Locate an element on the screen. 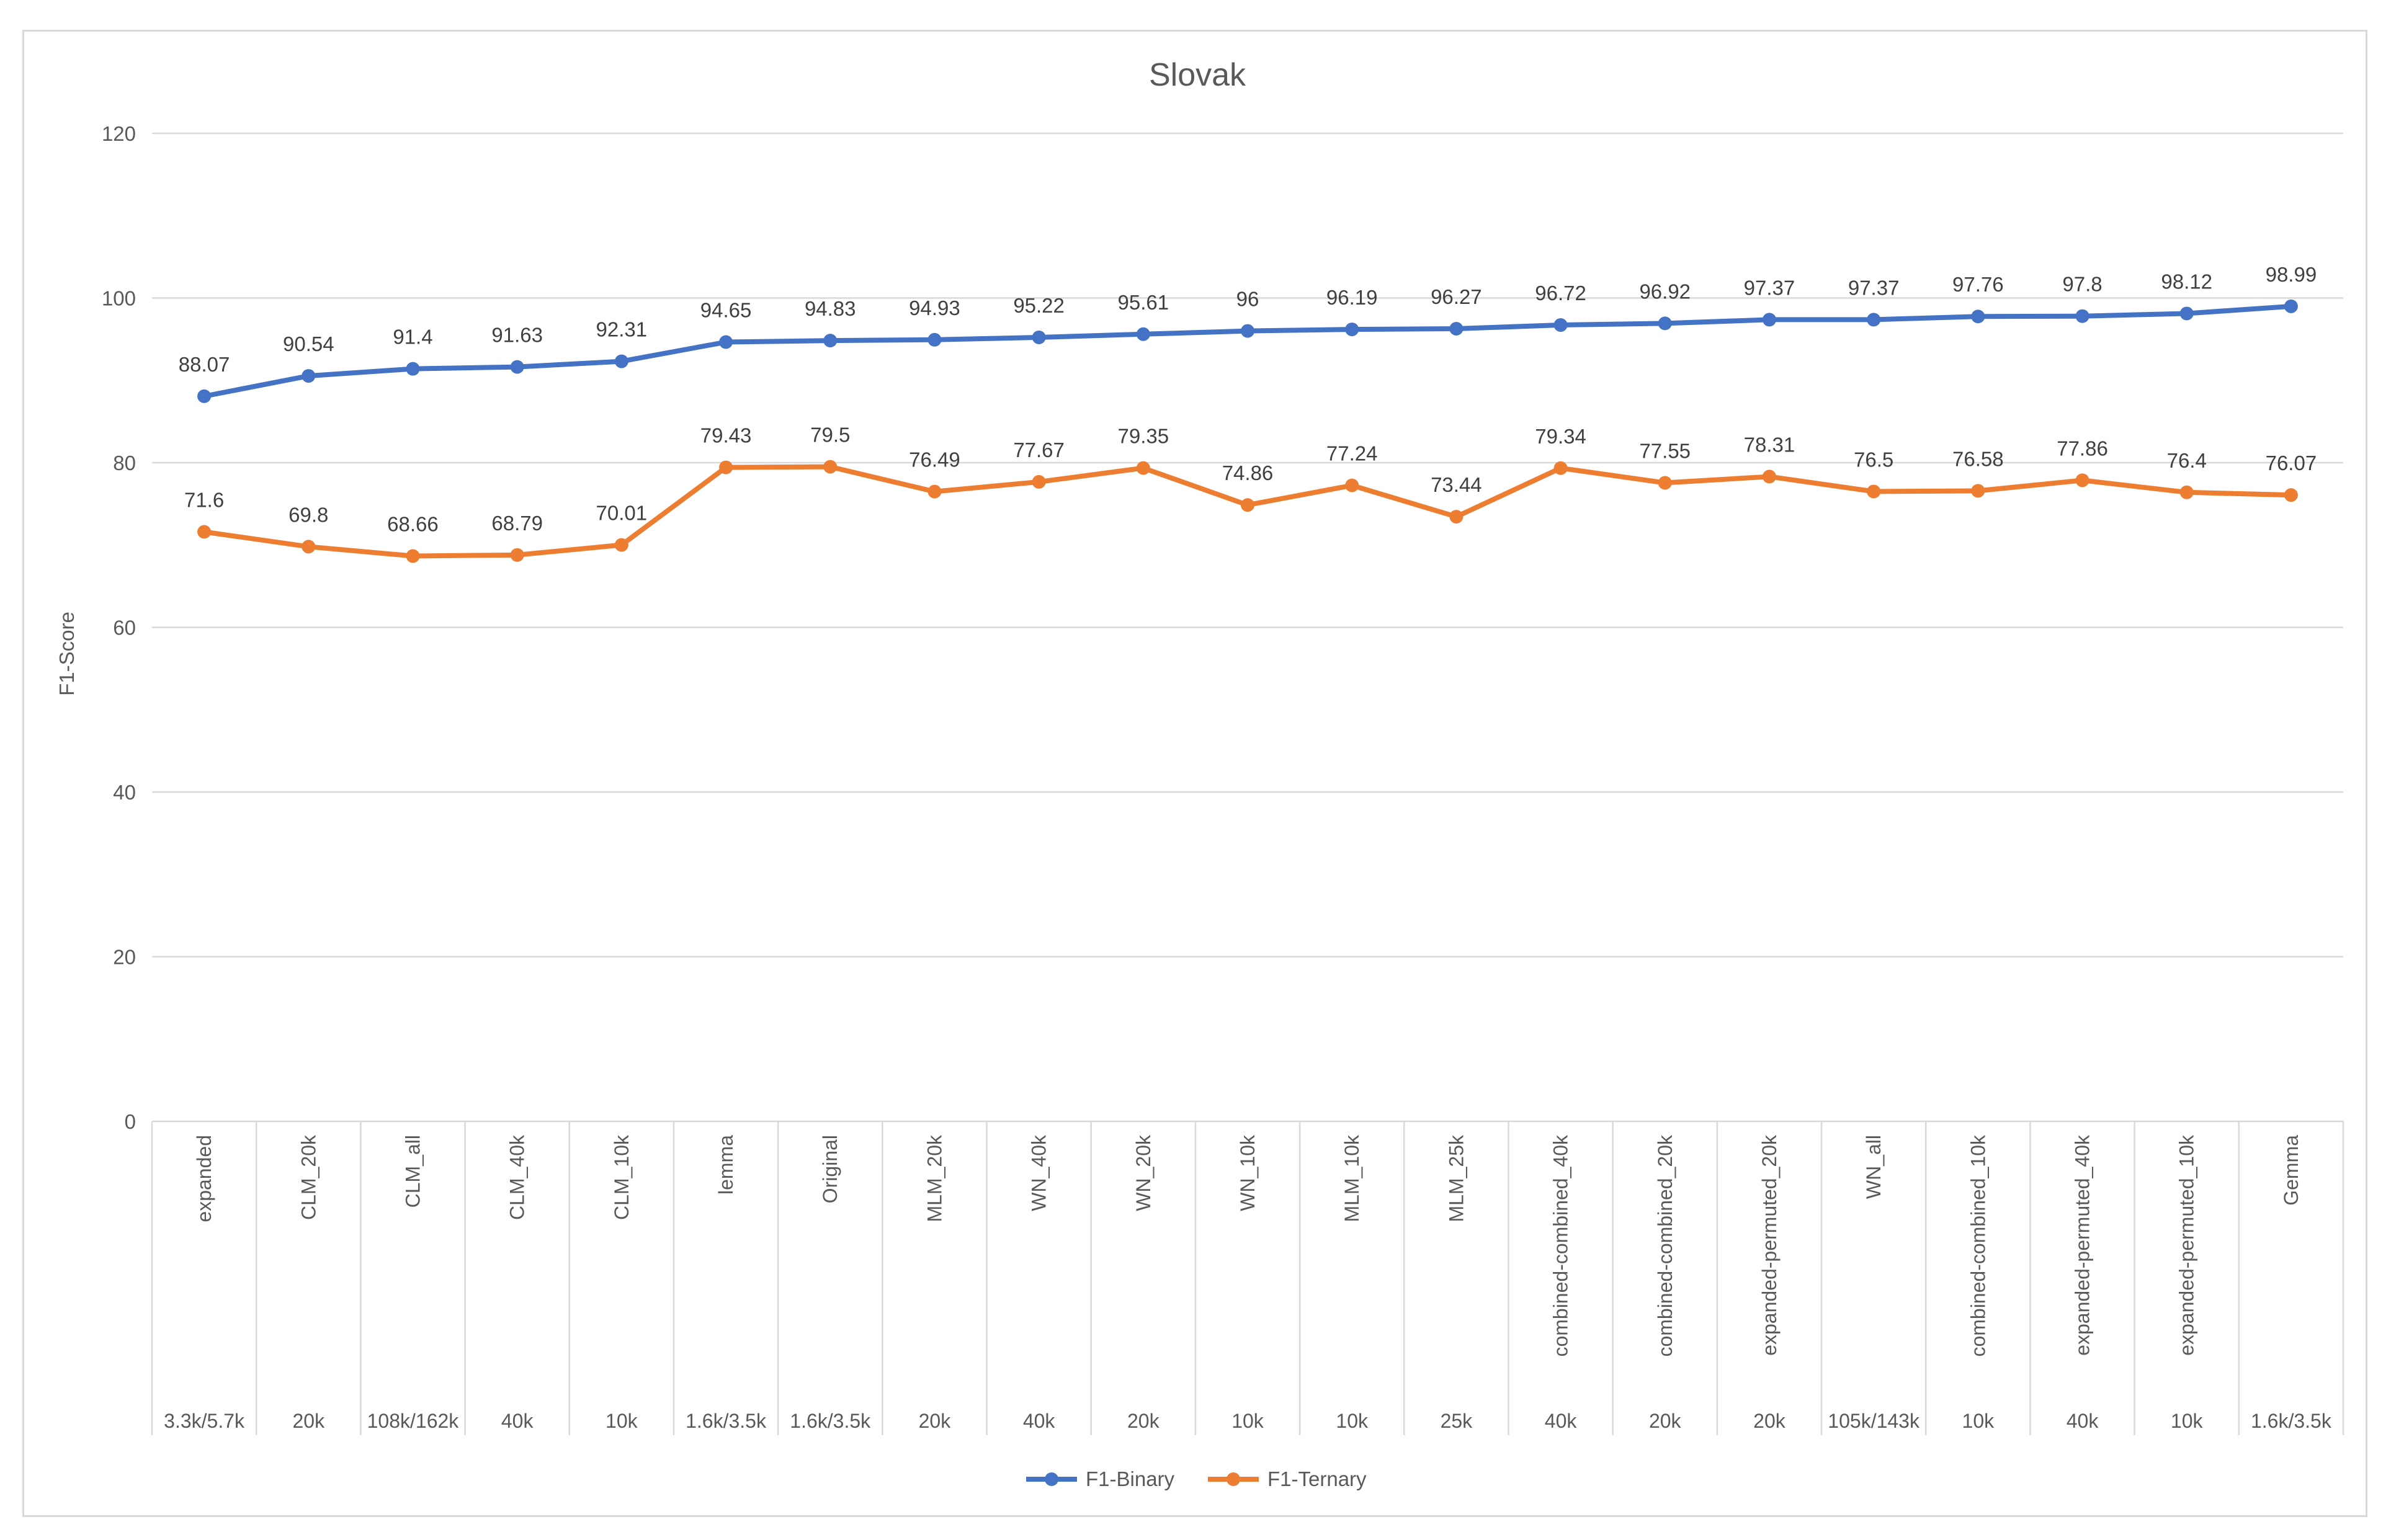 The image size is (2391, 1540). data-label: 74.86 is located at coordinates (1248, 473).